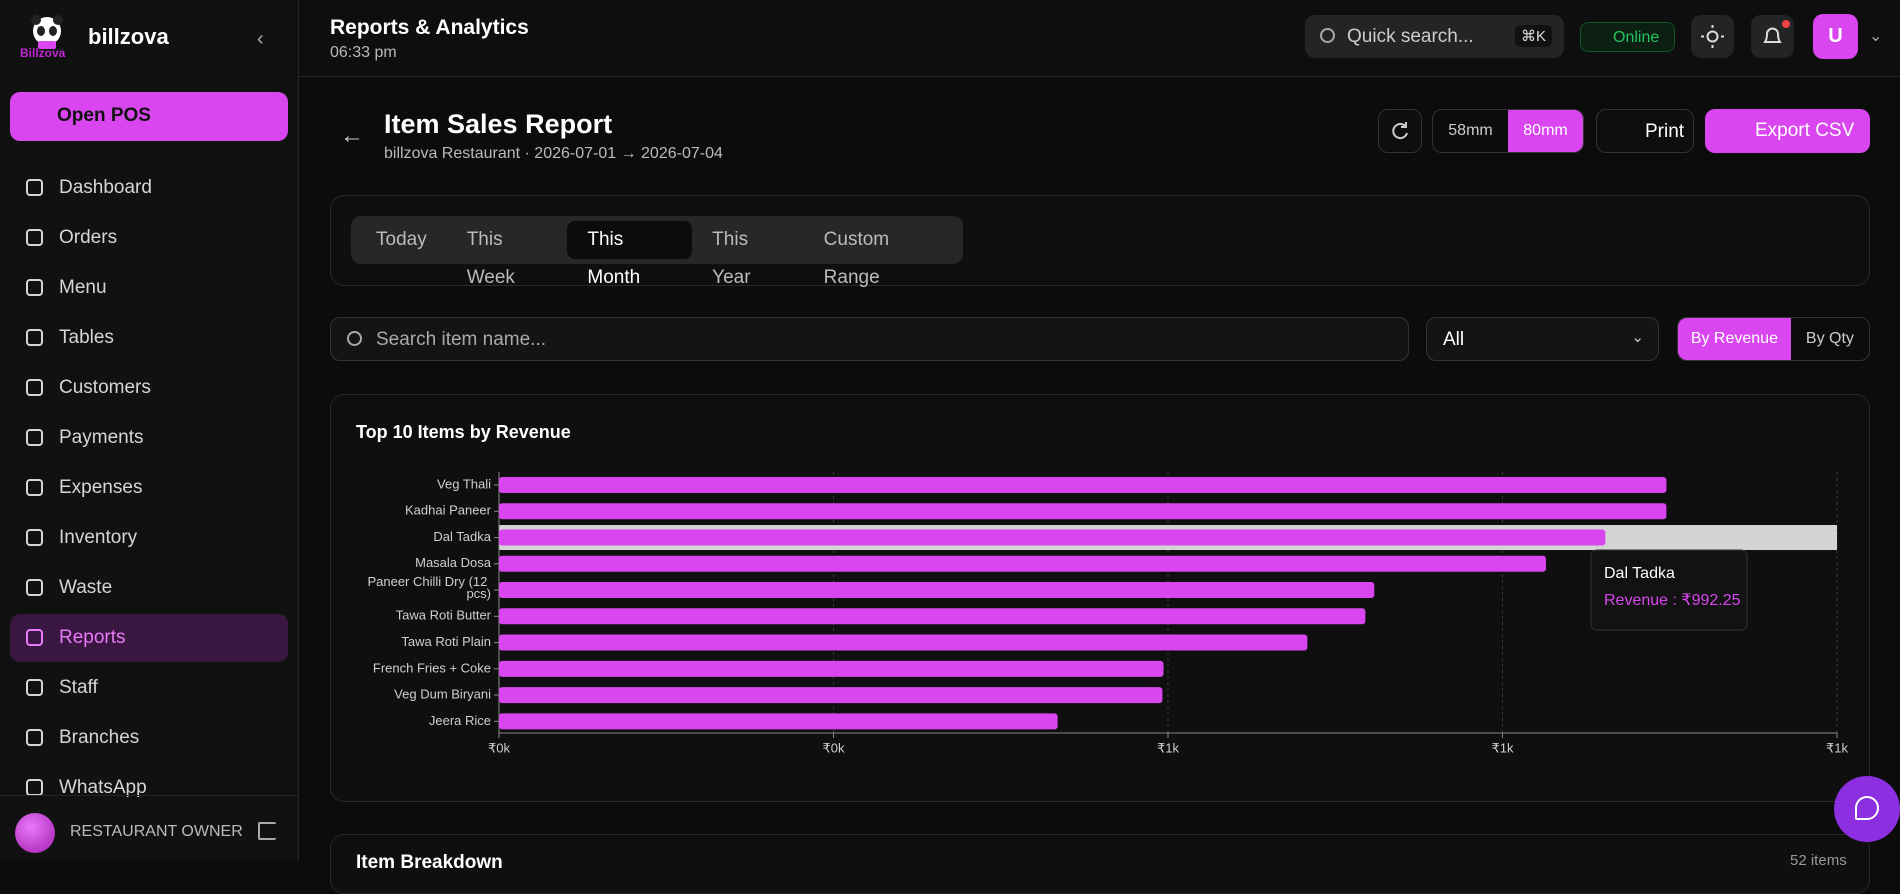  Describe the element at coordinates (103, 787) in the screenshot. I see `nav-label: WhatsApp` at that location.